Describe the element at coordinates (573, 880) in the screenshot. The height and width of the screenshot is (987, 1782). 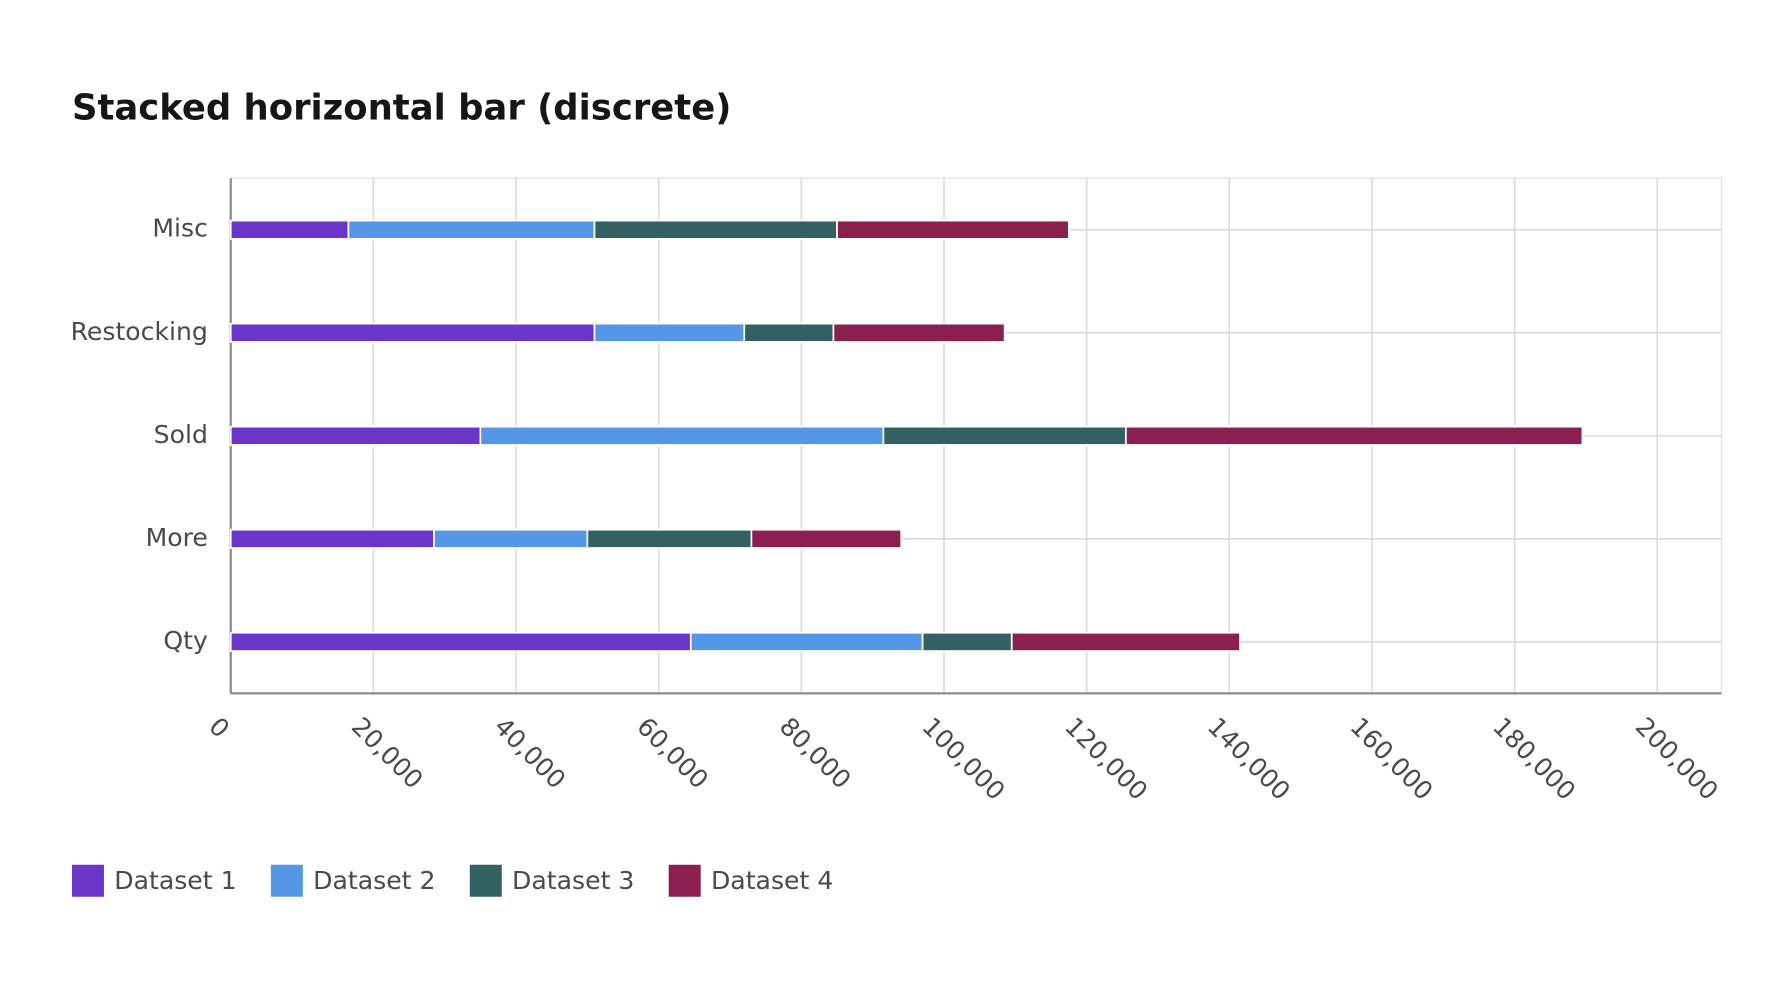
I see `legend-label: Dataset 3` at that location.